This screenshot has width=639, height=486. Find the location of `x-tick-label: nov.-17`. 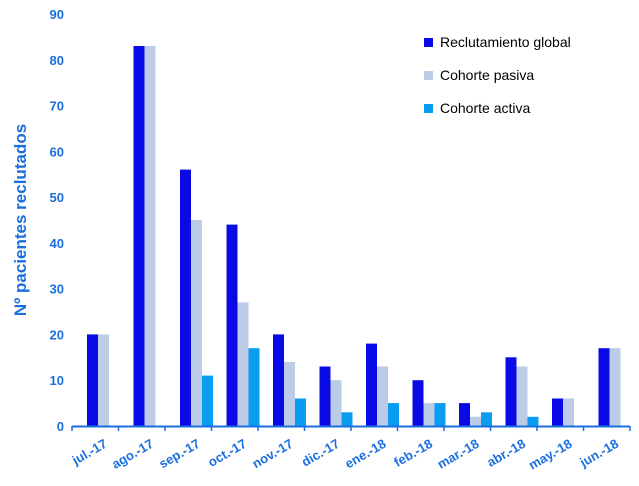

x-tick-label: nov.-17 is located at coordinates (272, 453).